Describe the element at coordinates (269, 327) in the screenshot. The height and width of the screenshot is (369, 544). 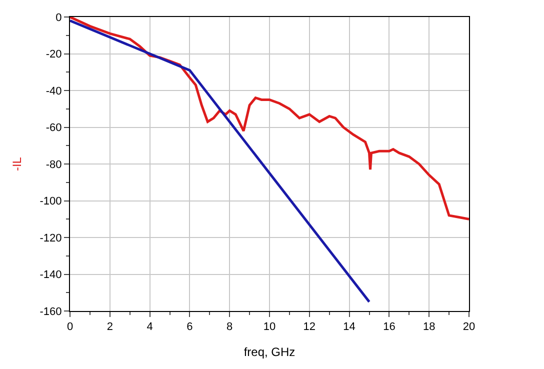
I see `x-tick-label: 10` at that location.